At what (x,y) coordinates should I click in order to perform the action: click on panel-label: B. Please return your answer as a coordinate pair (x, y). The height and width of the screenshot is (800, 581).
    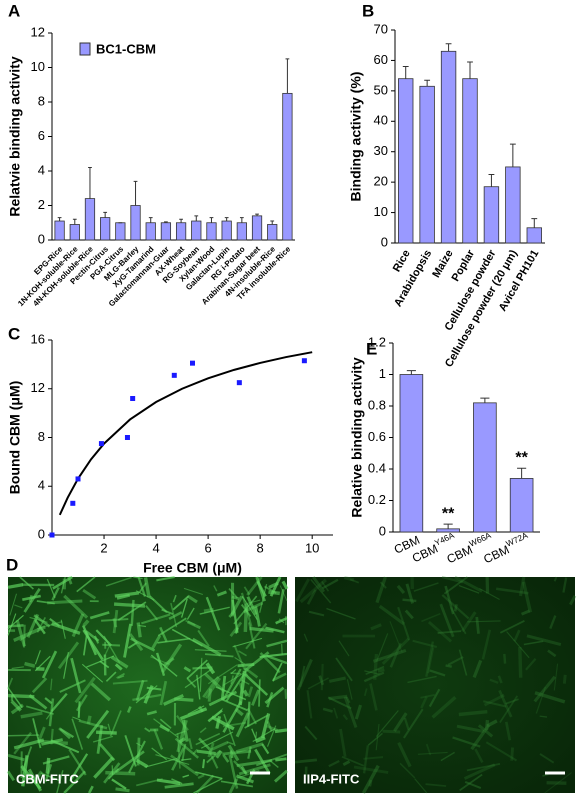
    Looking at the image, I should click on (368, 10).